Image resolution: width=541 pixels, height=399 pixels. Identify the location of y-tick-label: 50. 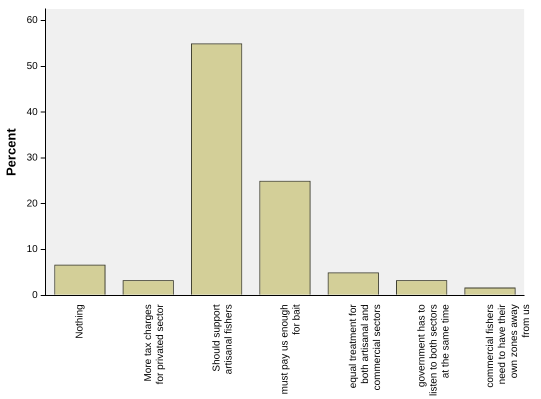
(32, 66).